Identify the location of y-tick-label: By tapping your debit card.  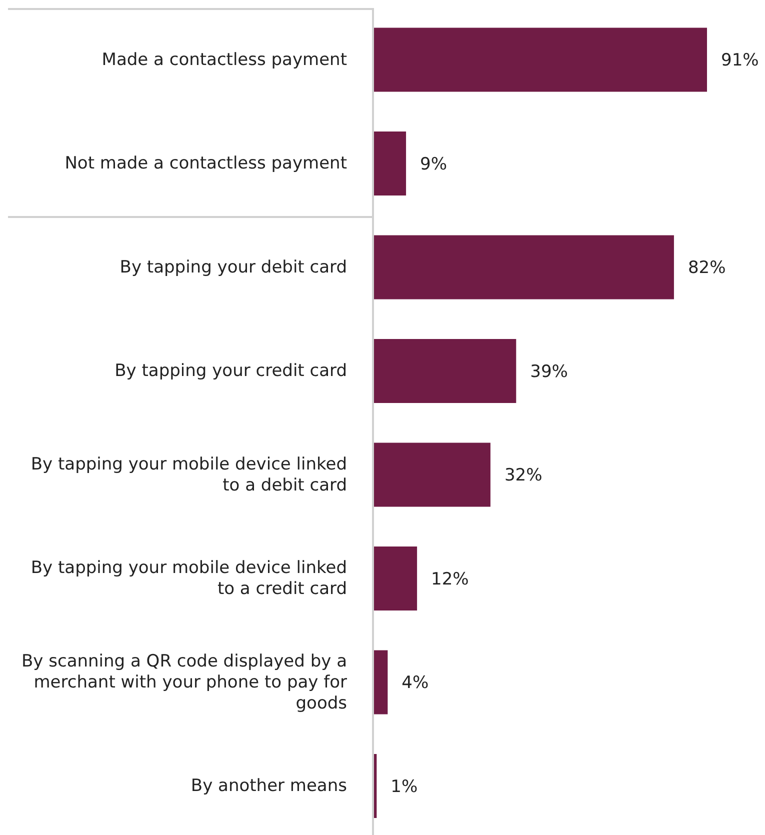
(233, 267).